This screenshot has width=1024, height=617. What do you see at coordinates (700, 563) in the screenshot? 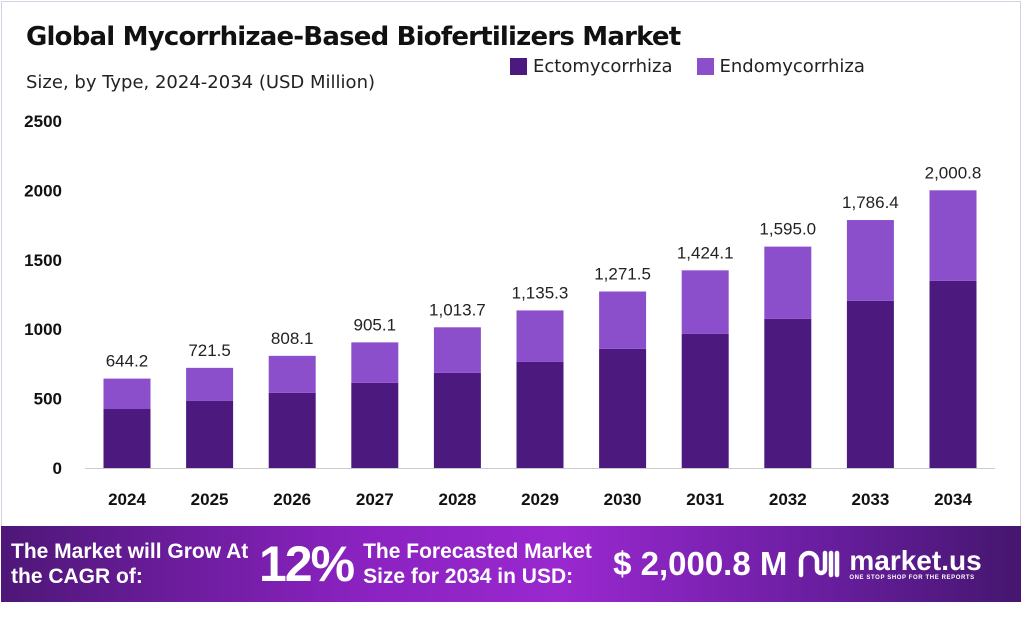
I see `forecast-value: $ 2,000.8 M` at bounding box center [700, 563].